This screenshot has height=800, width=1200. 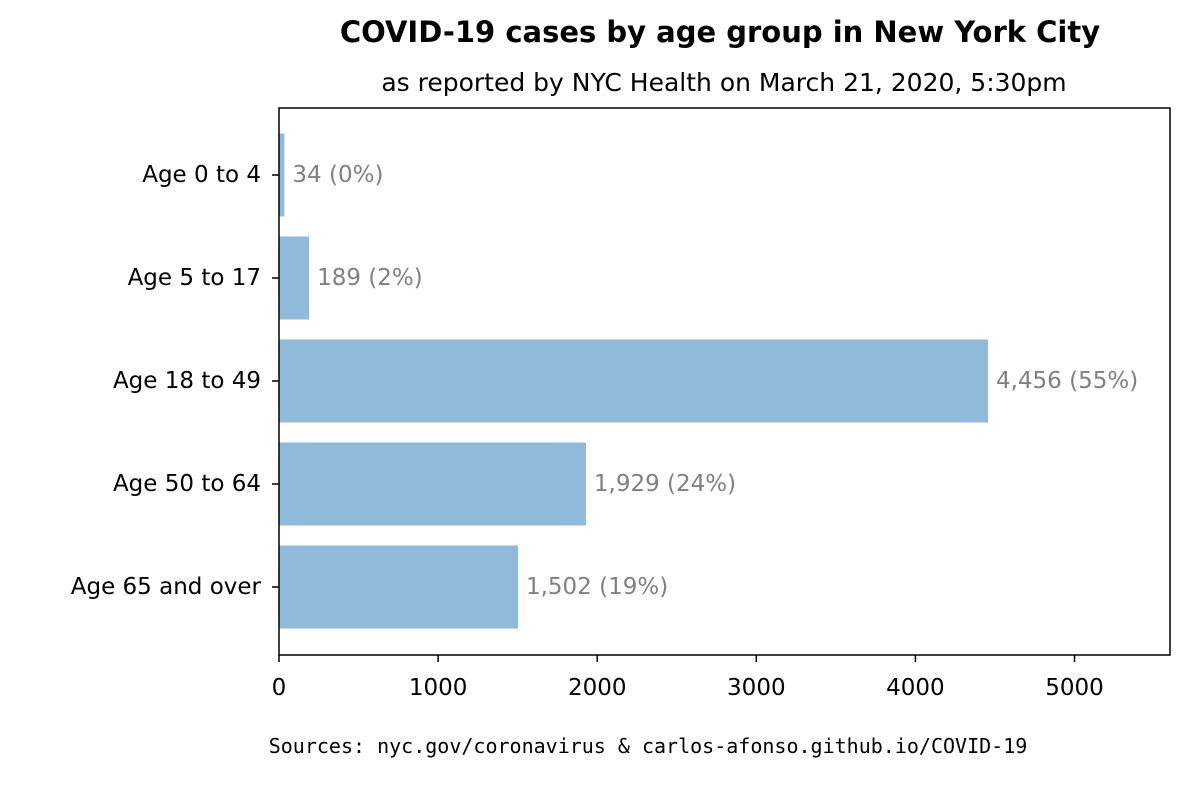 What do you see at coordinates (201, 175) in the screenshot?
I see `y-tick-label: Age 0 to 4` at bounding box center [201, 175].